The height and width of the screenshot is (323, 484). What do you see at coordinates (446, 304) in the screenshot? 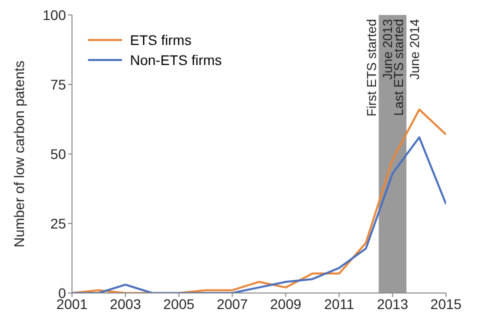
I see `x-tick-label: 2015` at bounding box center [446, 304].